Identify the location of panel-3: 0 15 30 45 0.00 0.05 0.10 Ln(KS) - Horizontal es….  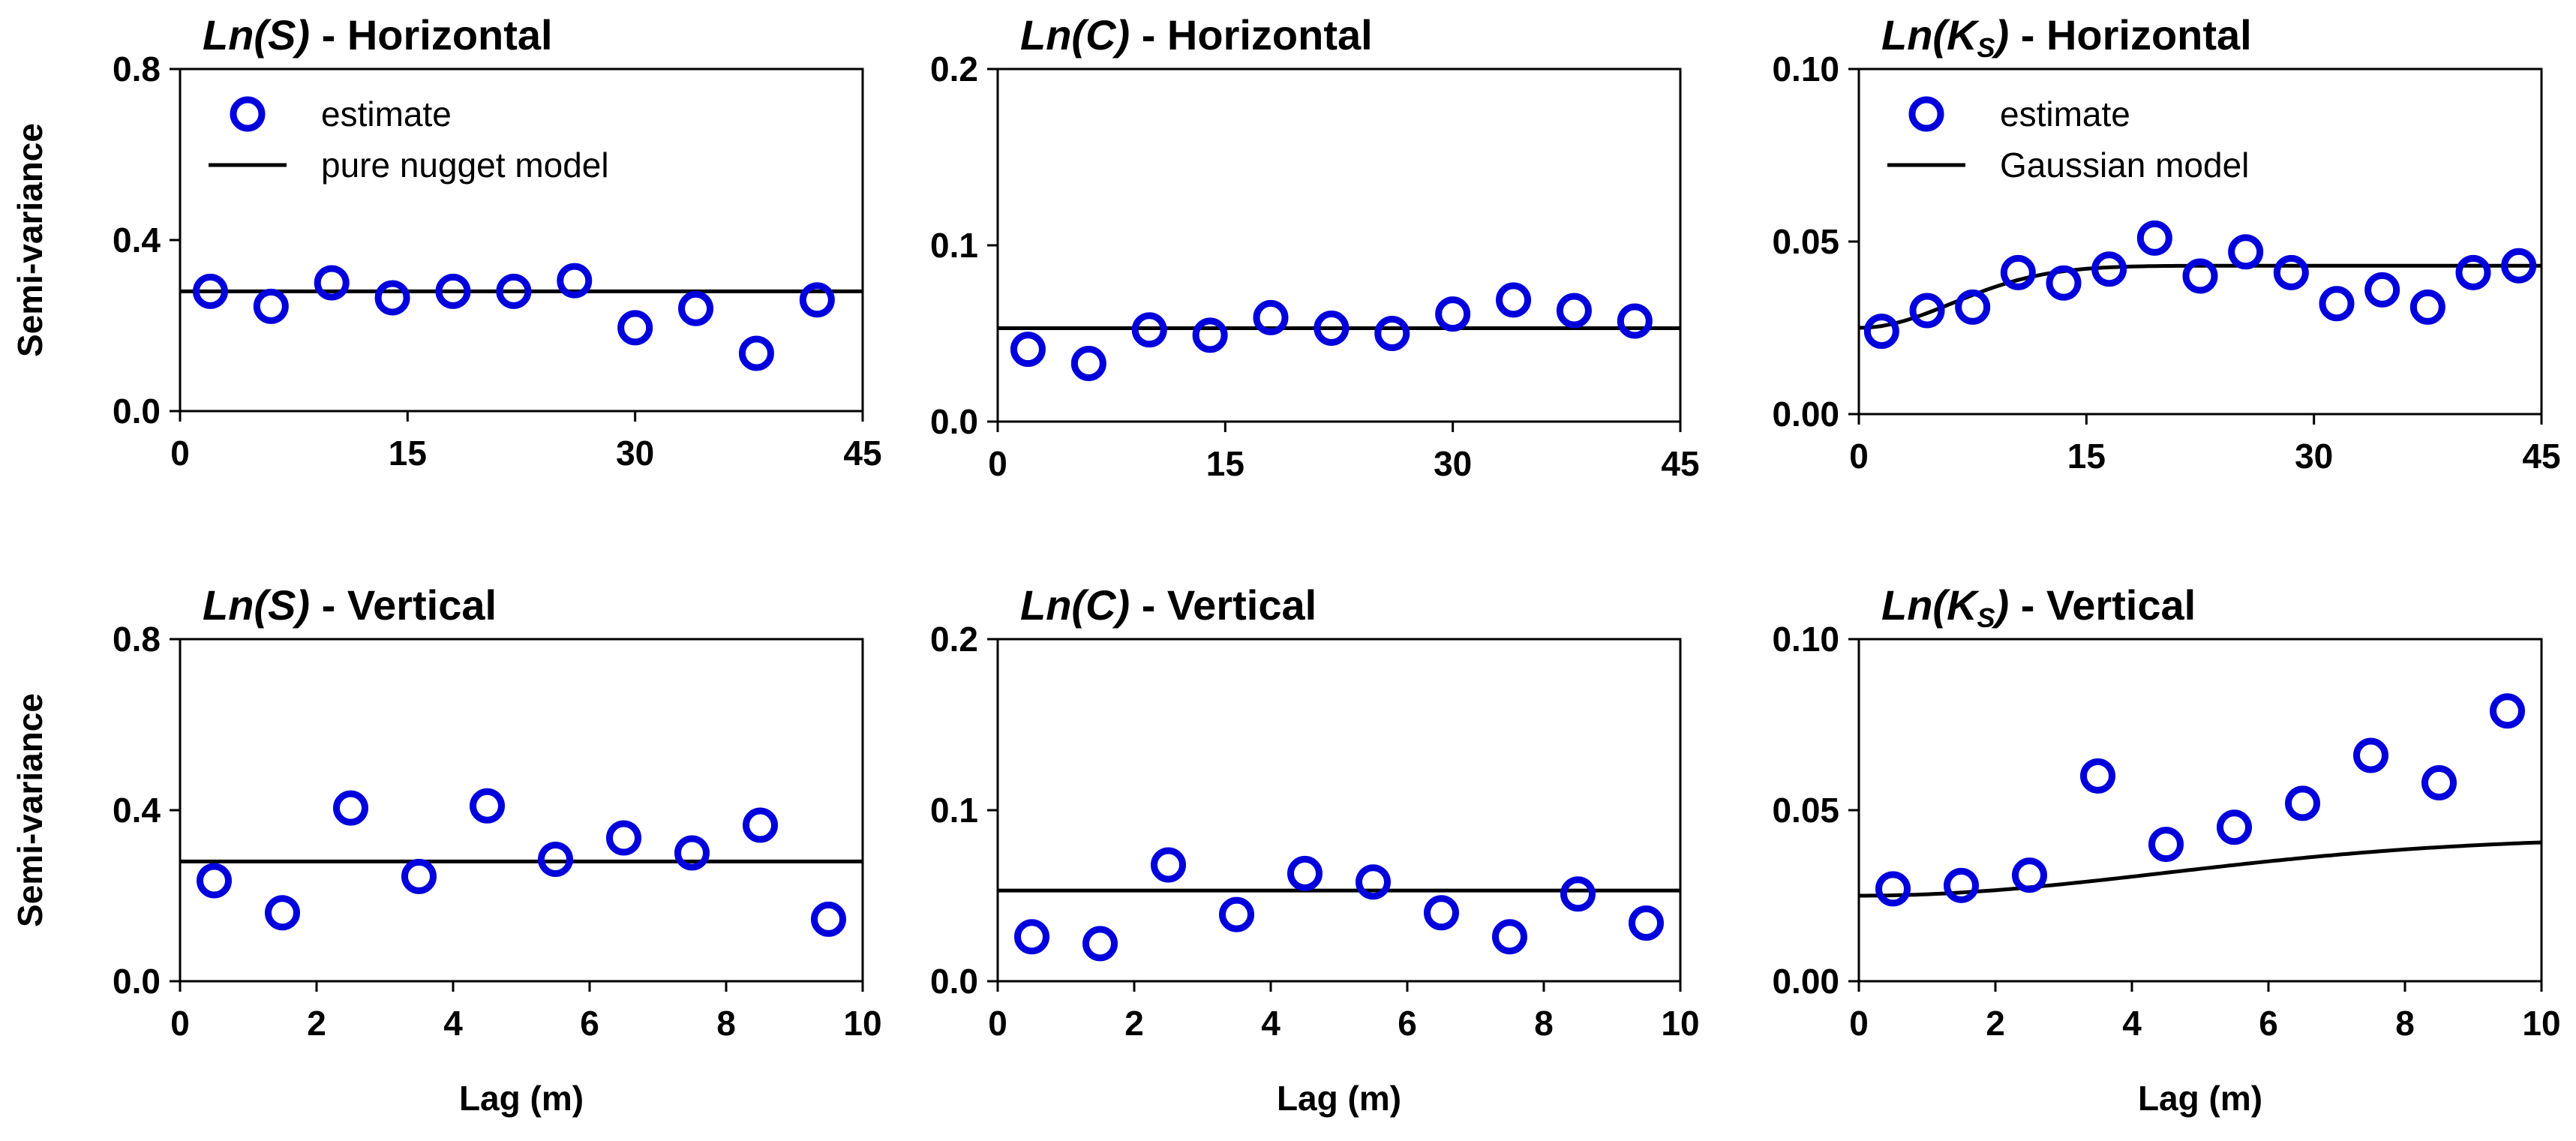
(2166, 243).